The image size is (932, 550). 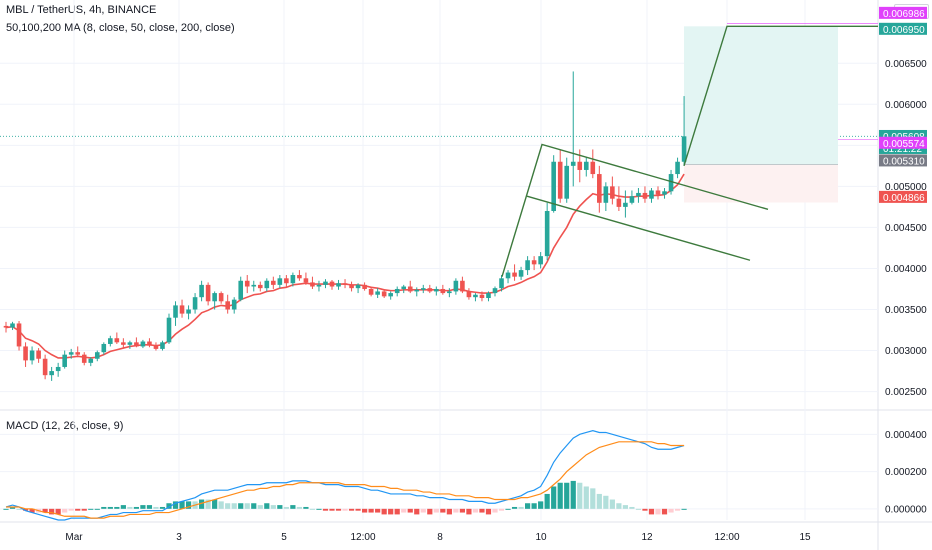 I want to click on chart-title: MBL / TetherUS, 4h, BINANCE, so click(x=81, y=10).